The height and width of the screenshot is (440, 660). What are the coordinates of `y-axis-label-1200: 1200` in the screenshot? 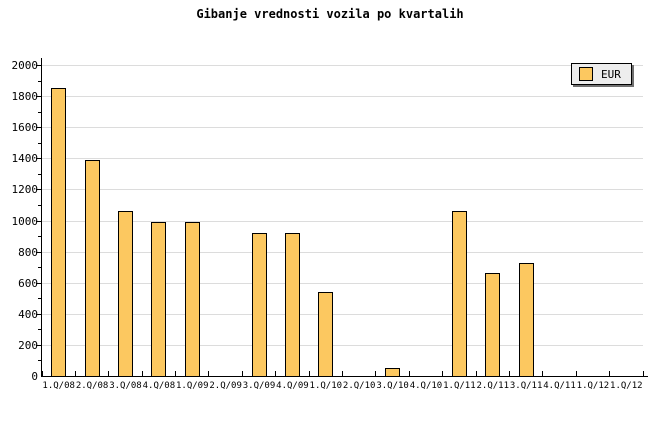 It's located at (25, 190).